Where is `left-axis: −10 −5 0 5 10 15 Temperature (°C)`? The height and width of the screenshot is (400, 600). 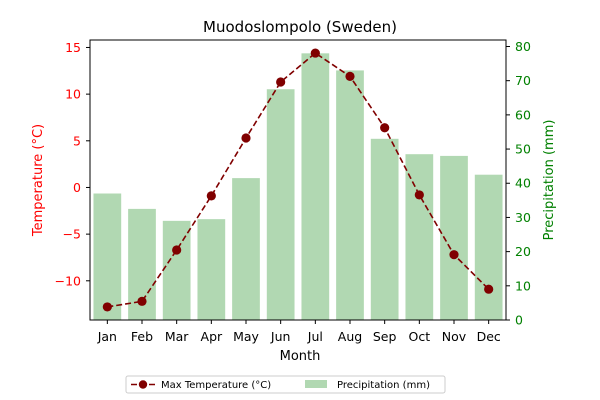 left-axis: −10 −5 0 5 10 15 Temperature (°C) is located at coordinates (60, 164).